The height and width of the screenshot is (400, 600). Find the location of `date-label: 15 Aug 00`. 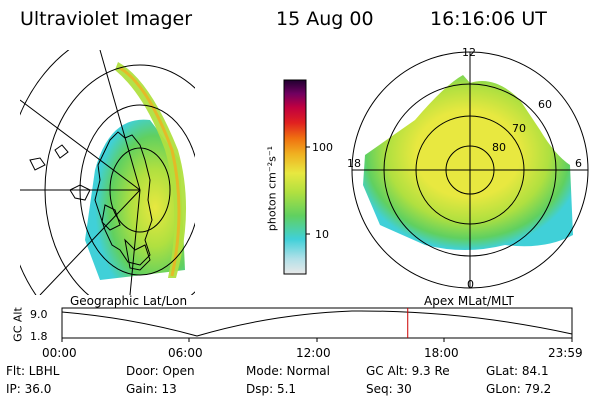

date-label: 15 Aug 00 is located at coordinates (325, 19).